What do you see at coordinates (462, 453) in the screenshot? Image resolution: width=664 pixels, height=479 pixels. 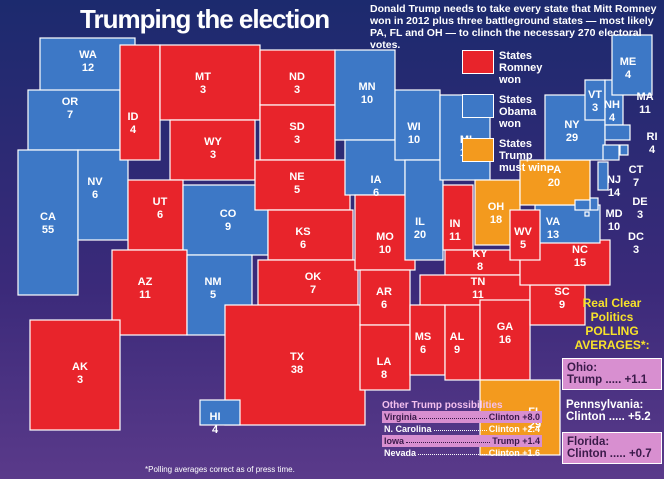 I see `possibility-row: Nevada Clinton +1.6` at bounding box center [462, 453].